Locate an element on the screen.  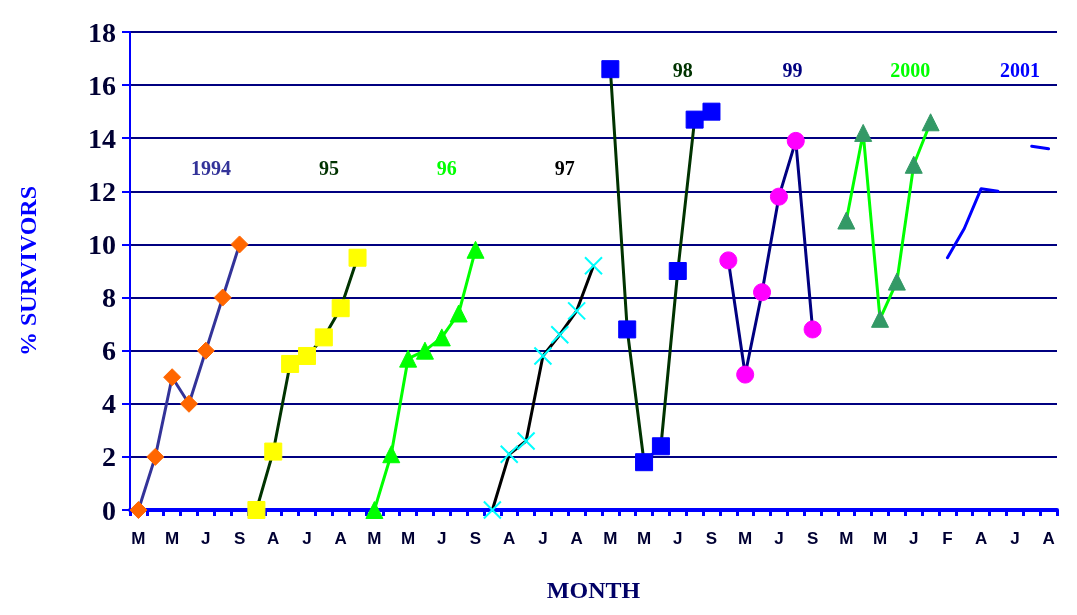
y-tick-label: 6 is located at coordinates (109, 351).